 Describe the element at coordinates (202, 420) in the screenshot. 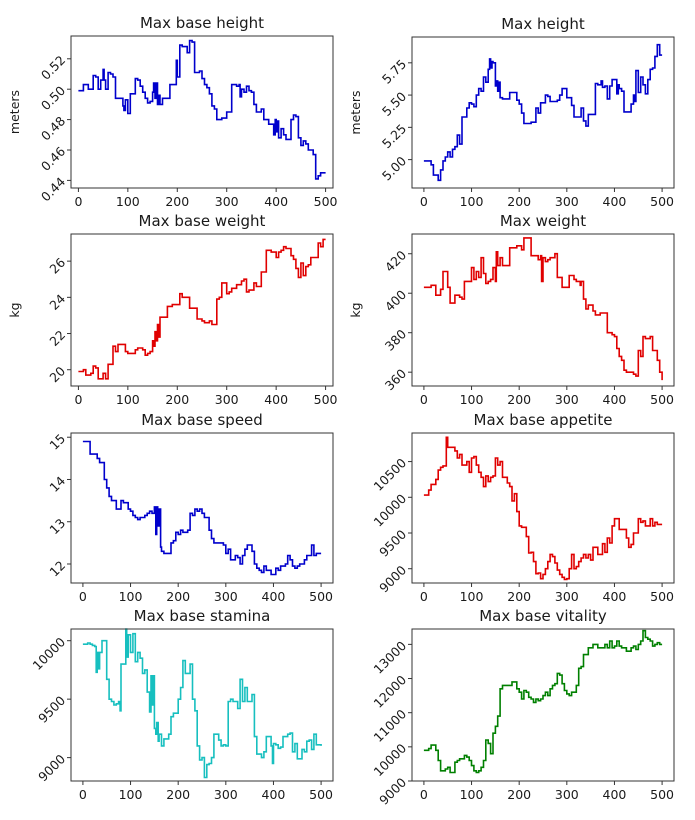

I see `subplot-title: Max base speed` at that location.